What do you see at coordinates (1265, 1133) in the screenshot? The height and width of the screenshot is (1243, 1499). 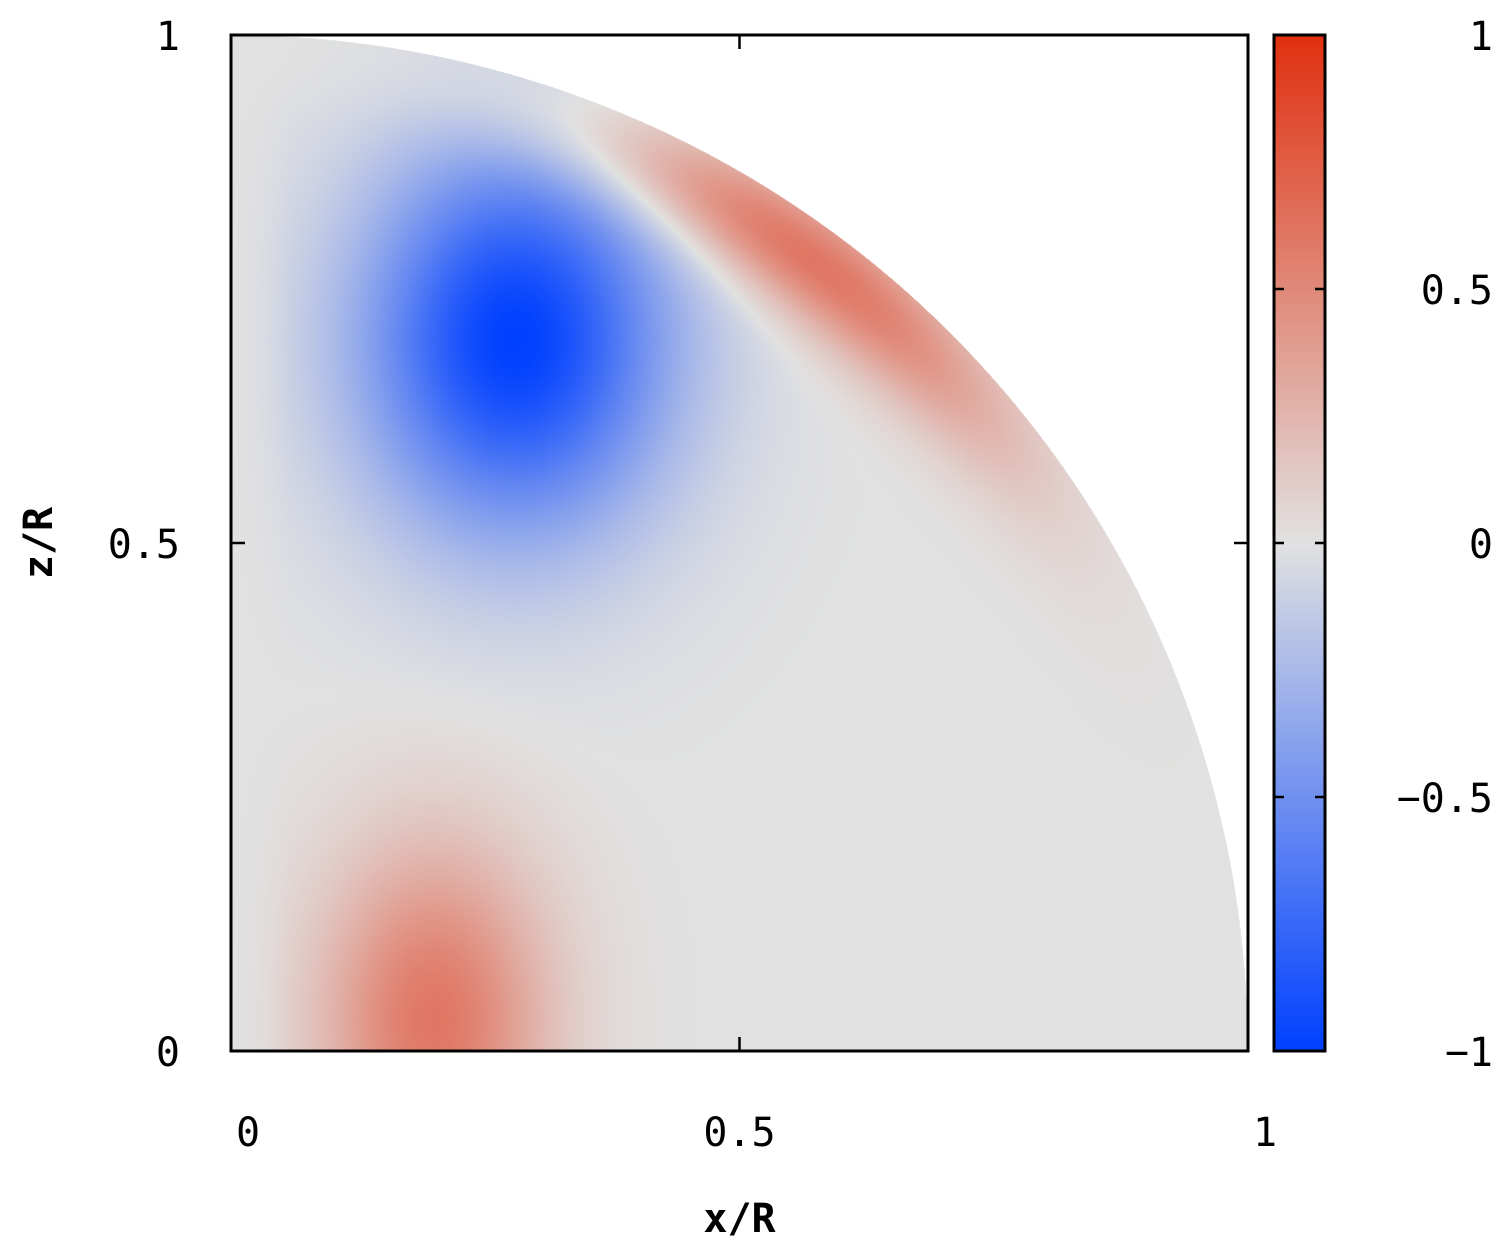 I see `x-tick-label: 1` at bounding box center [1265, 1133].